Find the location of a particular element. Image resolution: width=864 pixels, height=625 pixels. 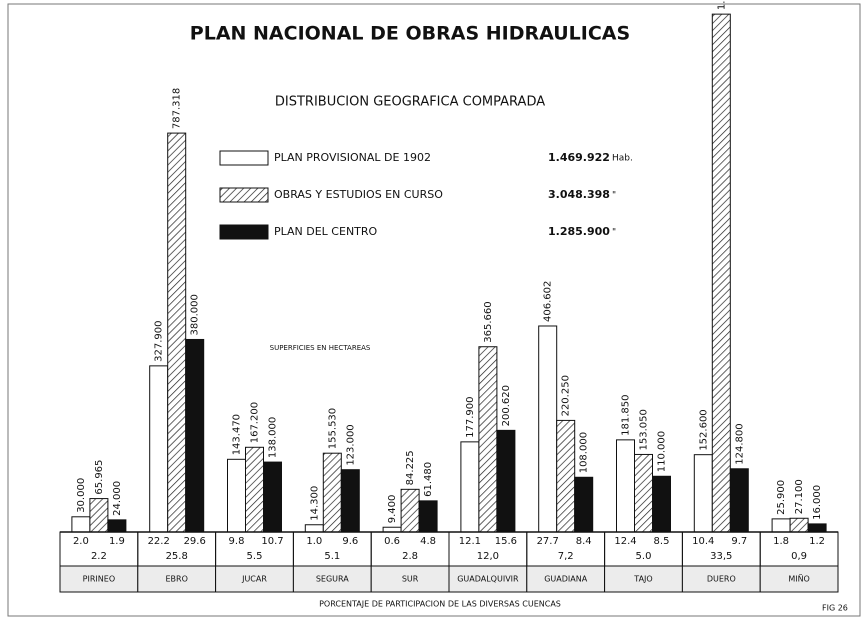

value-label: 14.300 is located at coordinates (314, 503).